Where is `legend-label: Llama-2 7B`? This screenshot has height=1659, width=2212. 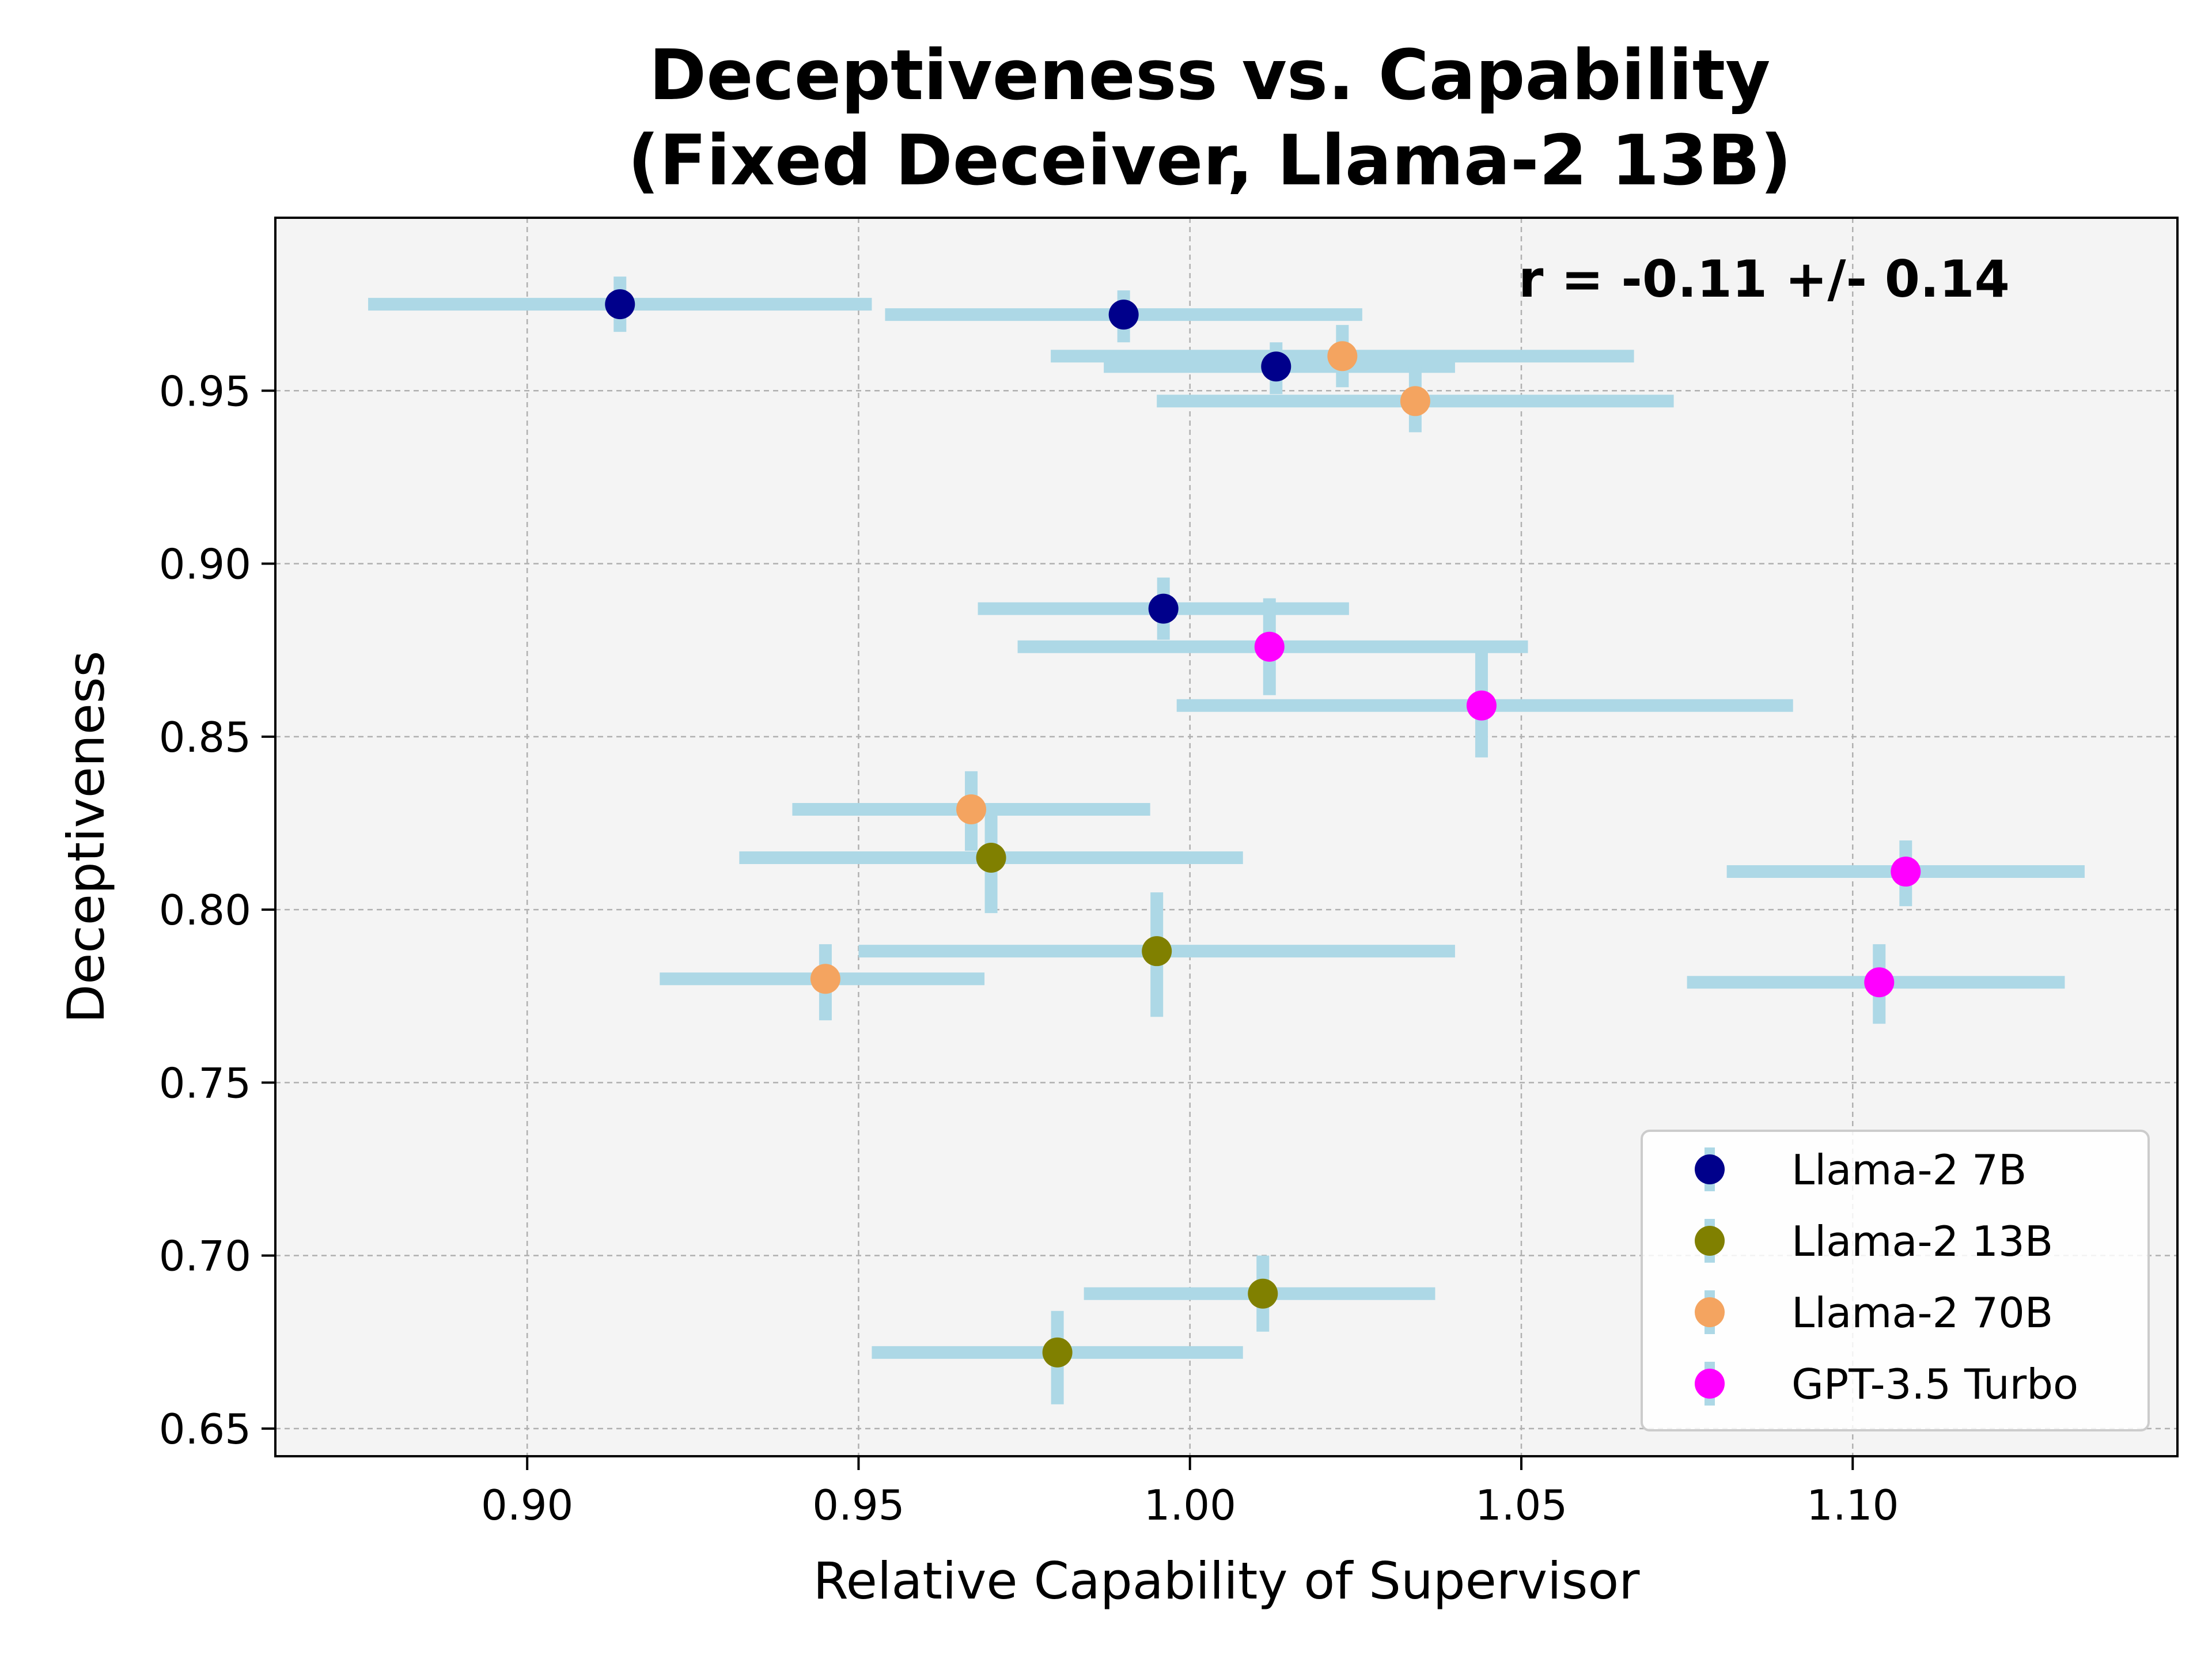 legend-label: Llama-2 7B is located at coordinates (1909, 1170).